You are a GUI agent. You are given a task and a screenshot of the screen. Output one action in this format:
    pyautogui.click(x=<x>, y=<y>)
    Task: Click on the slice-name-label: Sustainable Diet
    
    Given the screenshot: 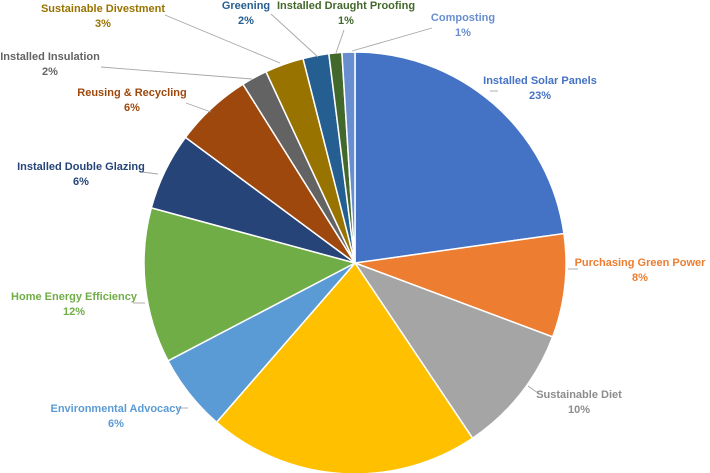 What is the action you would take?
    pyautogui.click(x=579, y=395)
    